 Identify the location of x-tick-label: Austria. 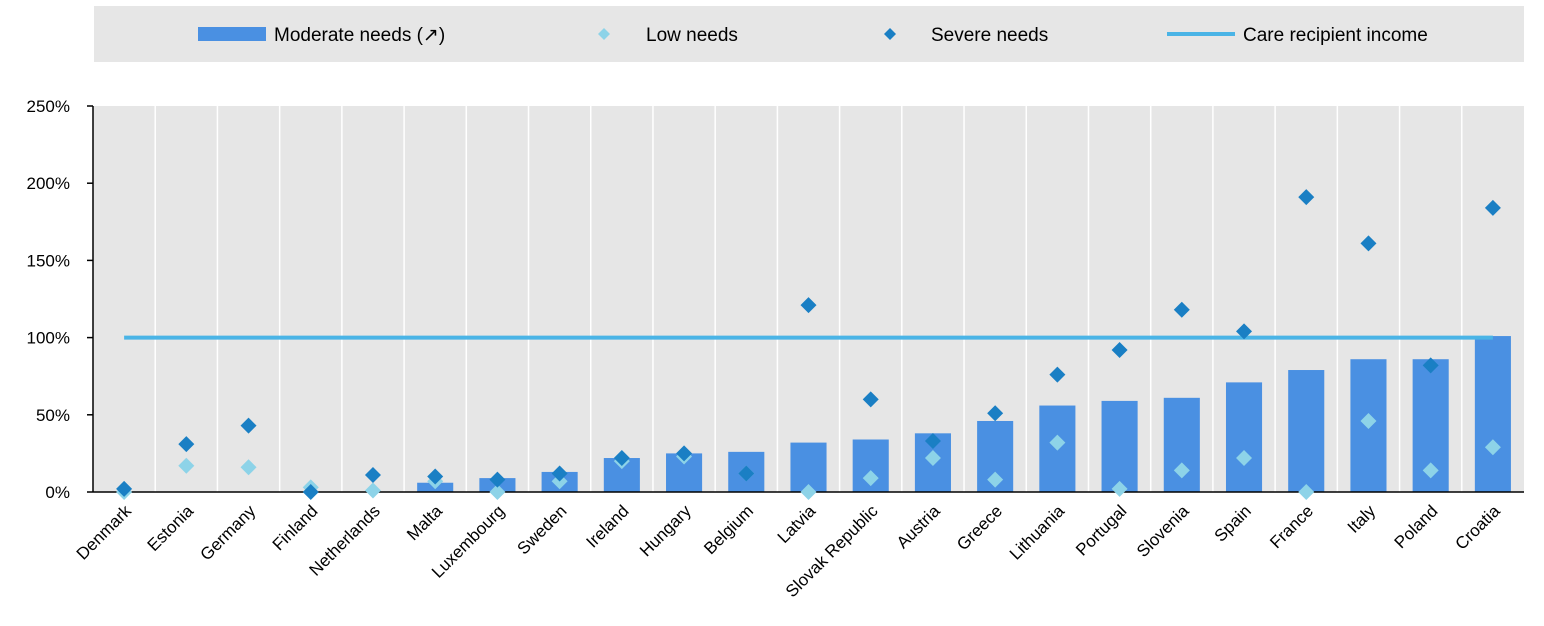
(918, 526).